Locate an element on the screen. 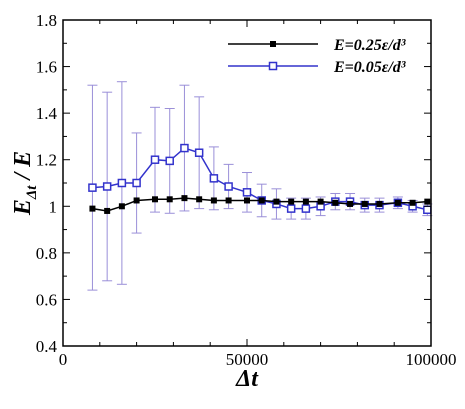 Image resolution: width=465 pixels, height=409 pixels. x-axis-title: Δt is located at coordinates (247, 379).